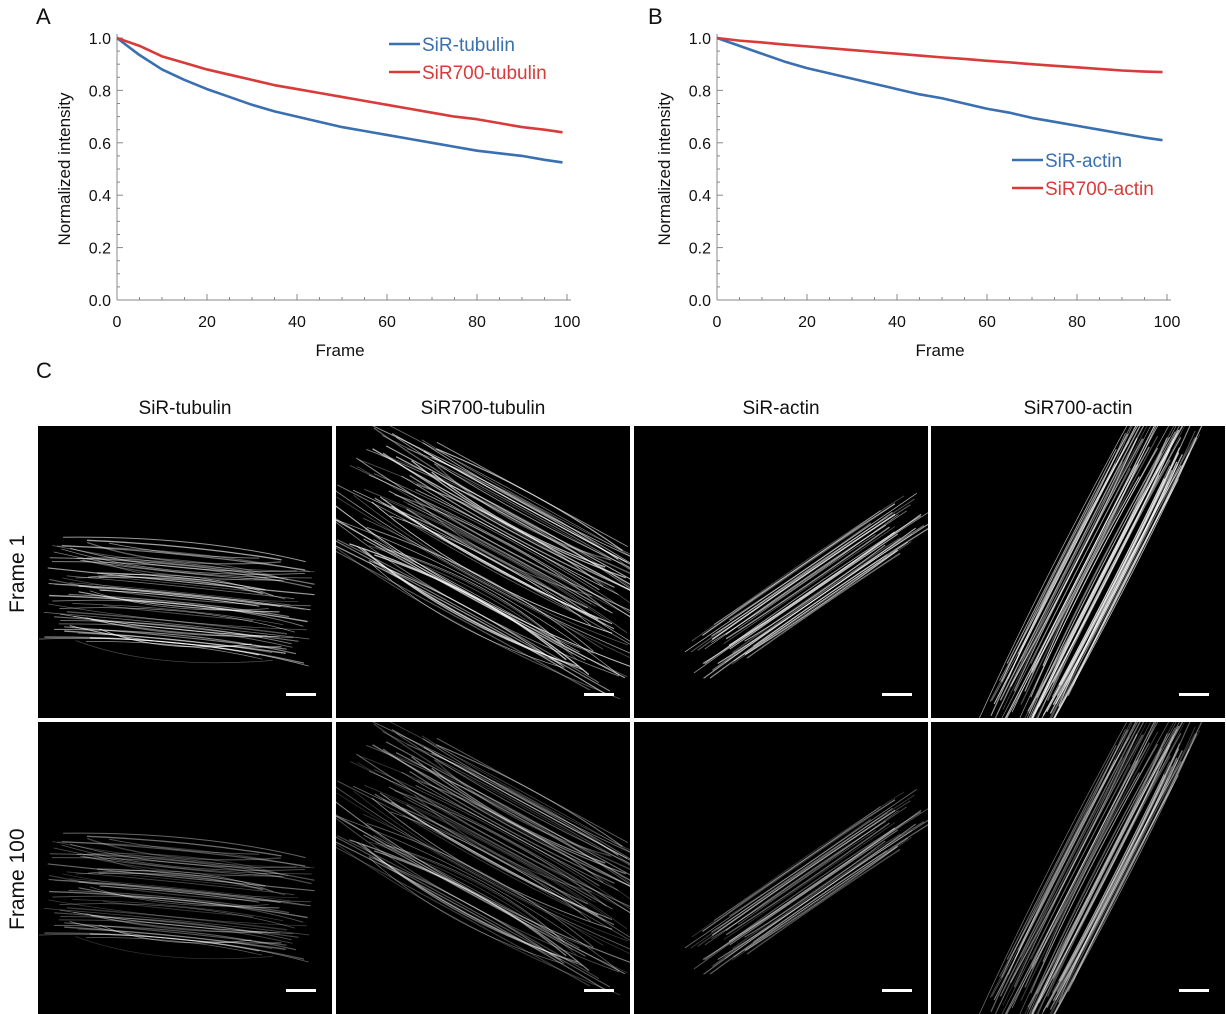 This screenshot has height=1014, width=1226. What do you see at coordinates (483, 408) in the screenshot?
I see `column-title-sir700-tubulin: SiR700-tubulin` at bounding box center [483, 408].